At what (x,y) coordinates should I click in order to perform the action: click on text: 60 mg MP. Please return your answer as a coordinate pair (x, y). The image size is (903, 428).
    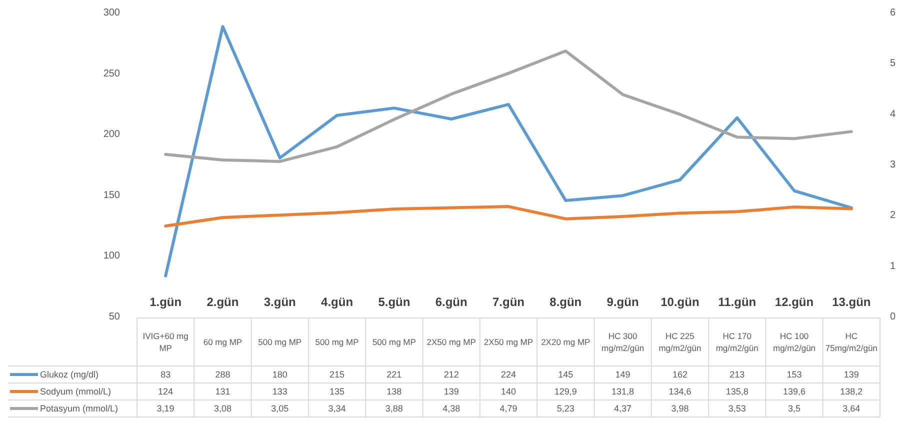
    Looking at the image, I should click on (222, 341).